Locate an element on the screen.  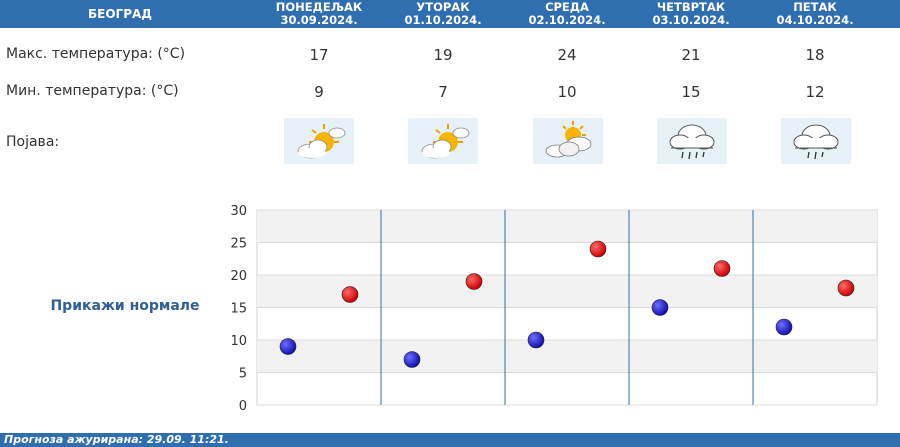
forecast-updated-text: Прогноза ажурирана: 29.09. 11:21. is located at coordinates (116, 439).